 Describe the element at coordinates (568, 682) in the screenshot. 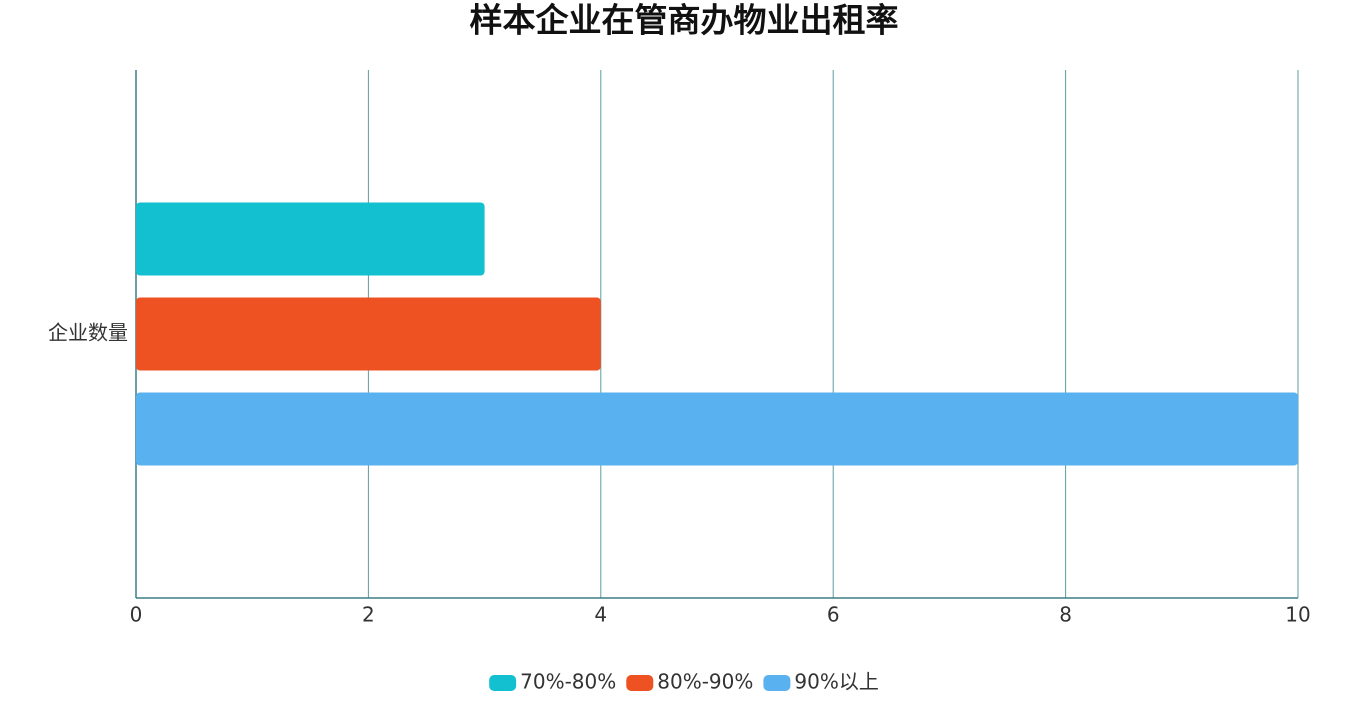

I see `legend-label: 70%-80%` at that location.